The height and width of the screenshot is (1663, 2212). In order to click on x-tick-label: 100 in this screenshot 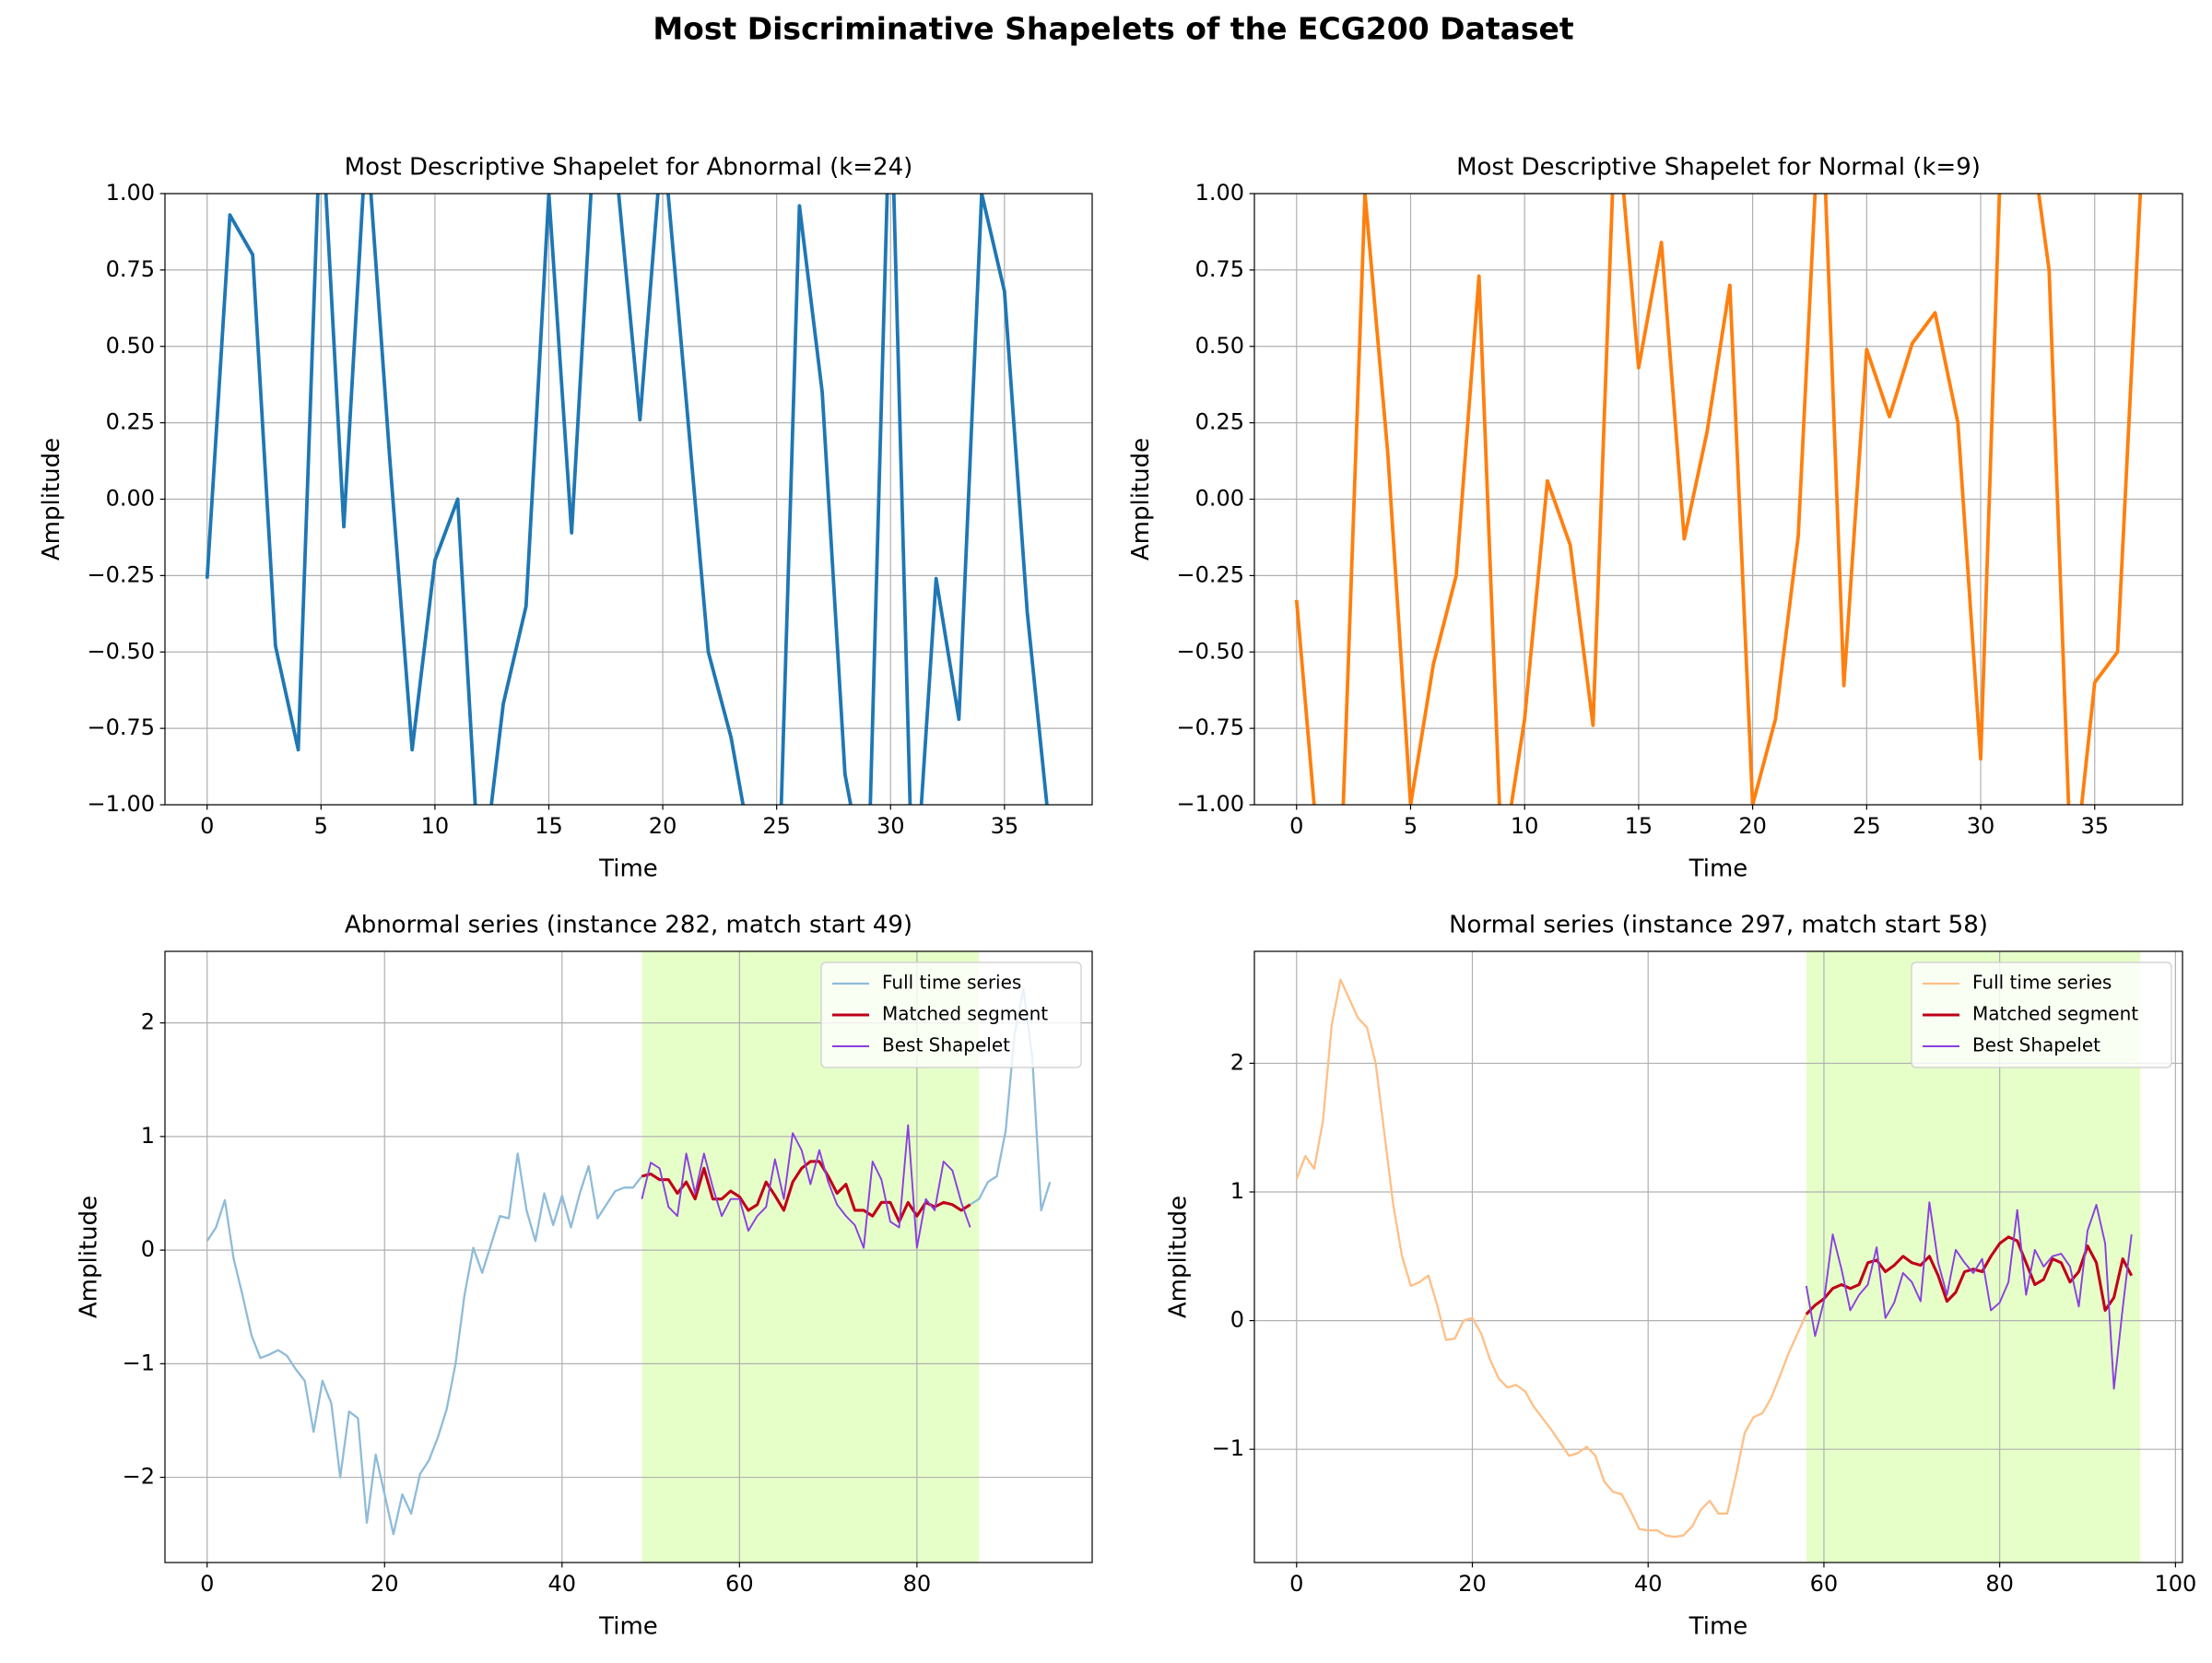, I will do `click(2175, 1584)`.